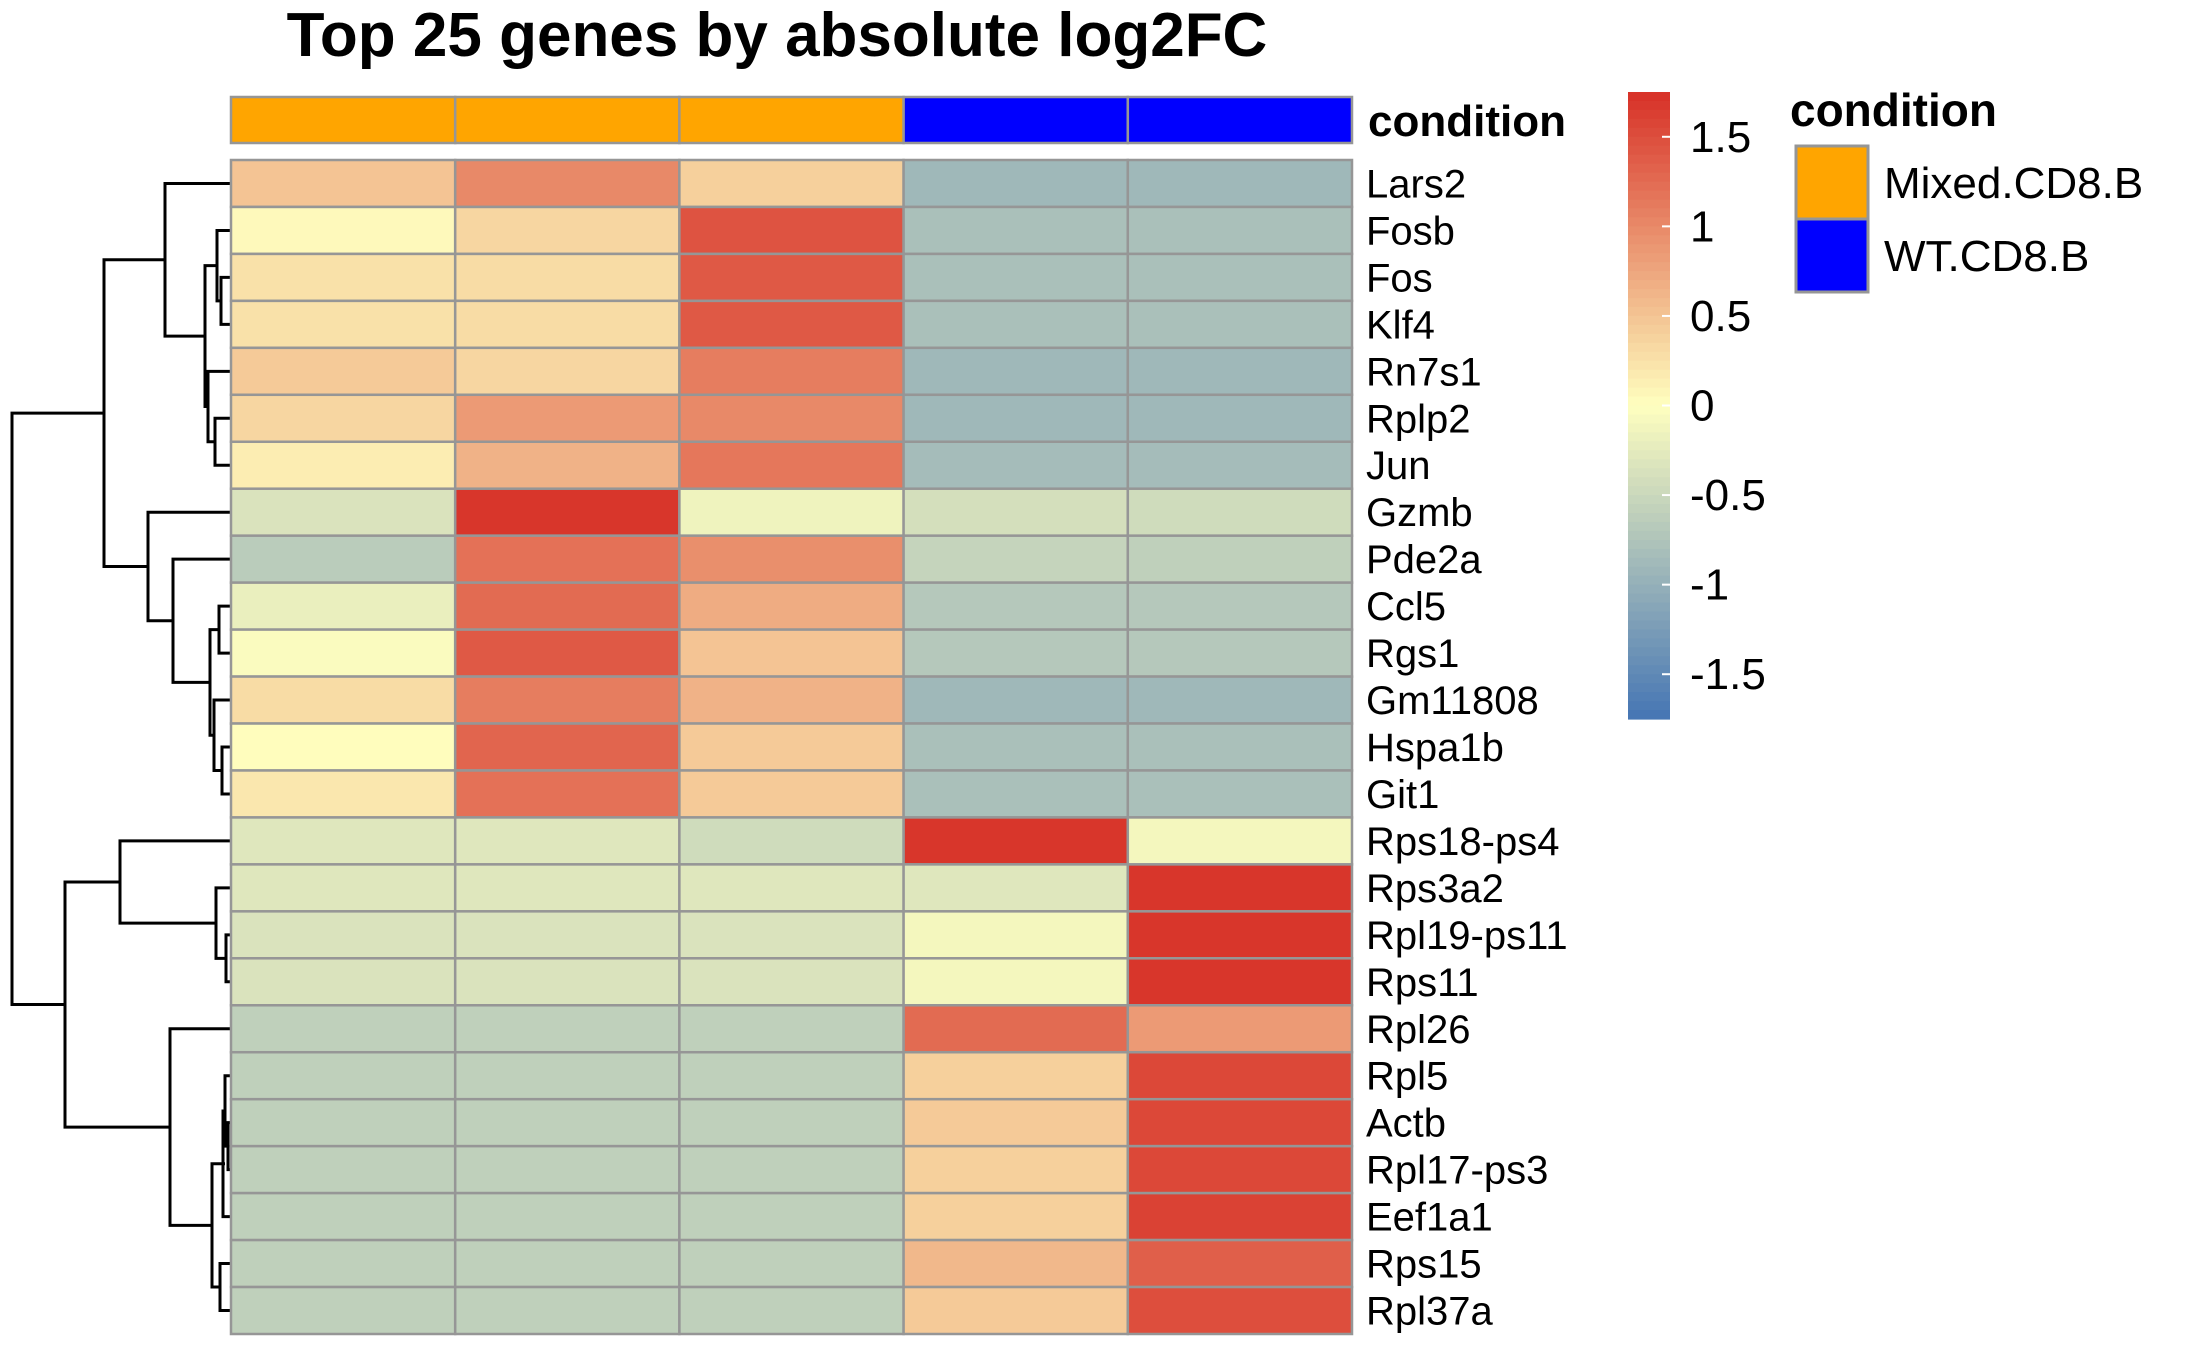  Describe the element at coordinates (1702, 226) in the screenshot. I see `colorbar-tick-label: 1` at that location.